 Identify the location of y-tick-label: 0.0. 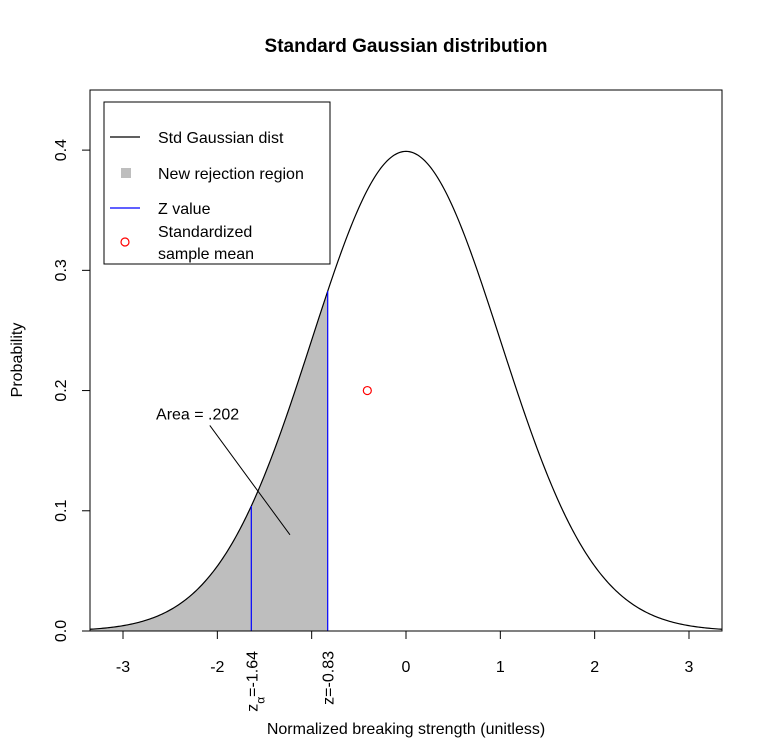
(61, 631).